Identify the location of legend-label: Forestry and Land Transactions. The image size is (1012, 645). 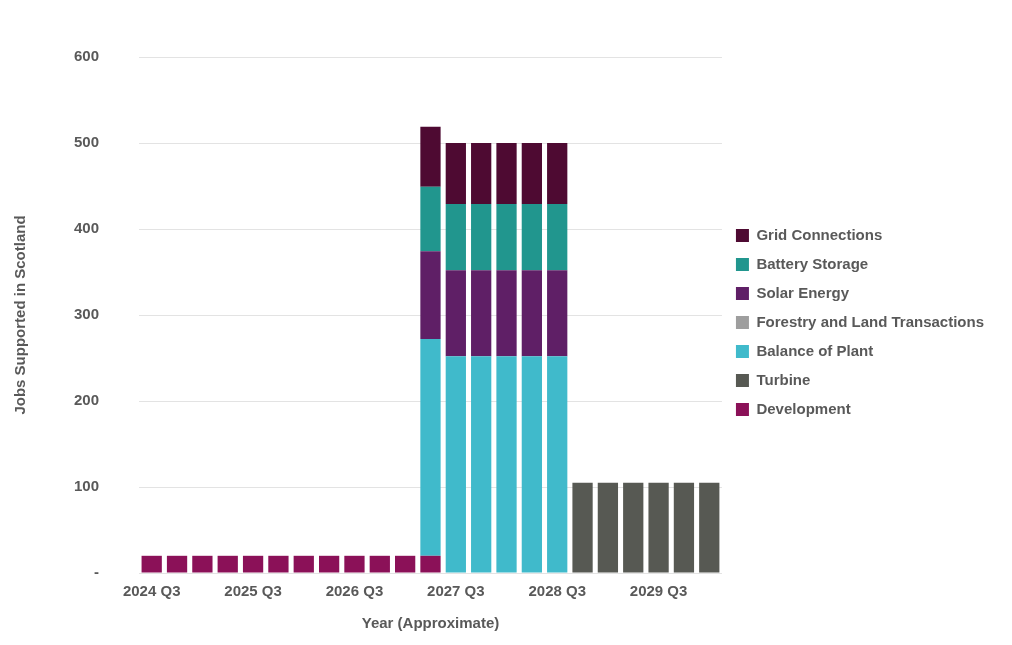
(870, 321).